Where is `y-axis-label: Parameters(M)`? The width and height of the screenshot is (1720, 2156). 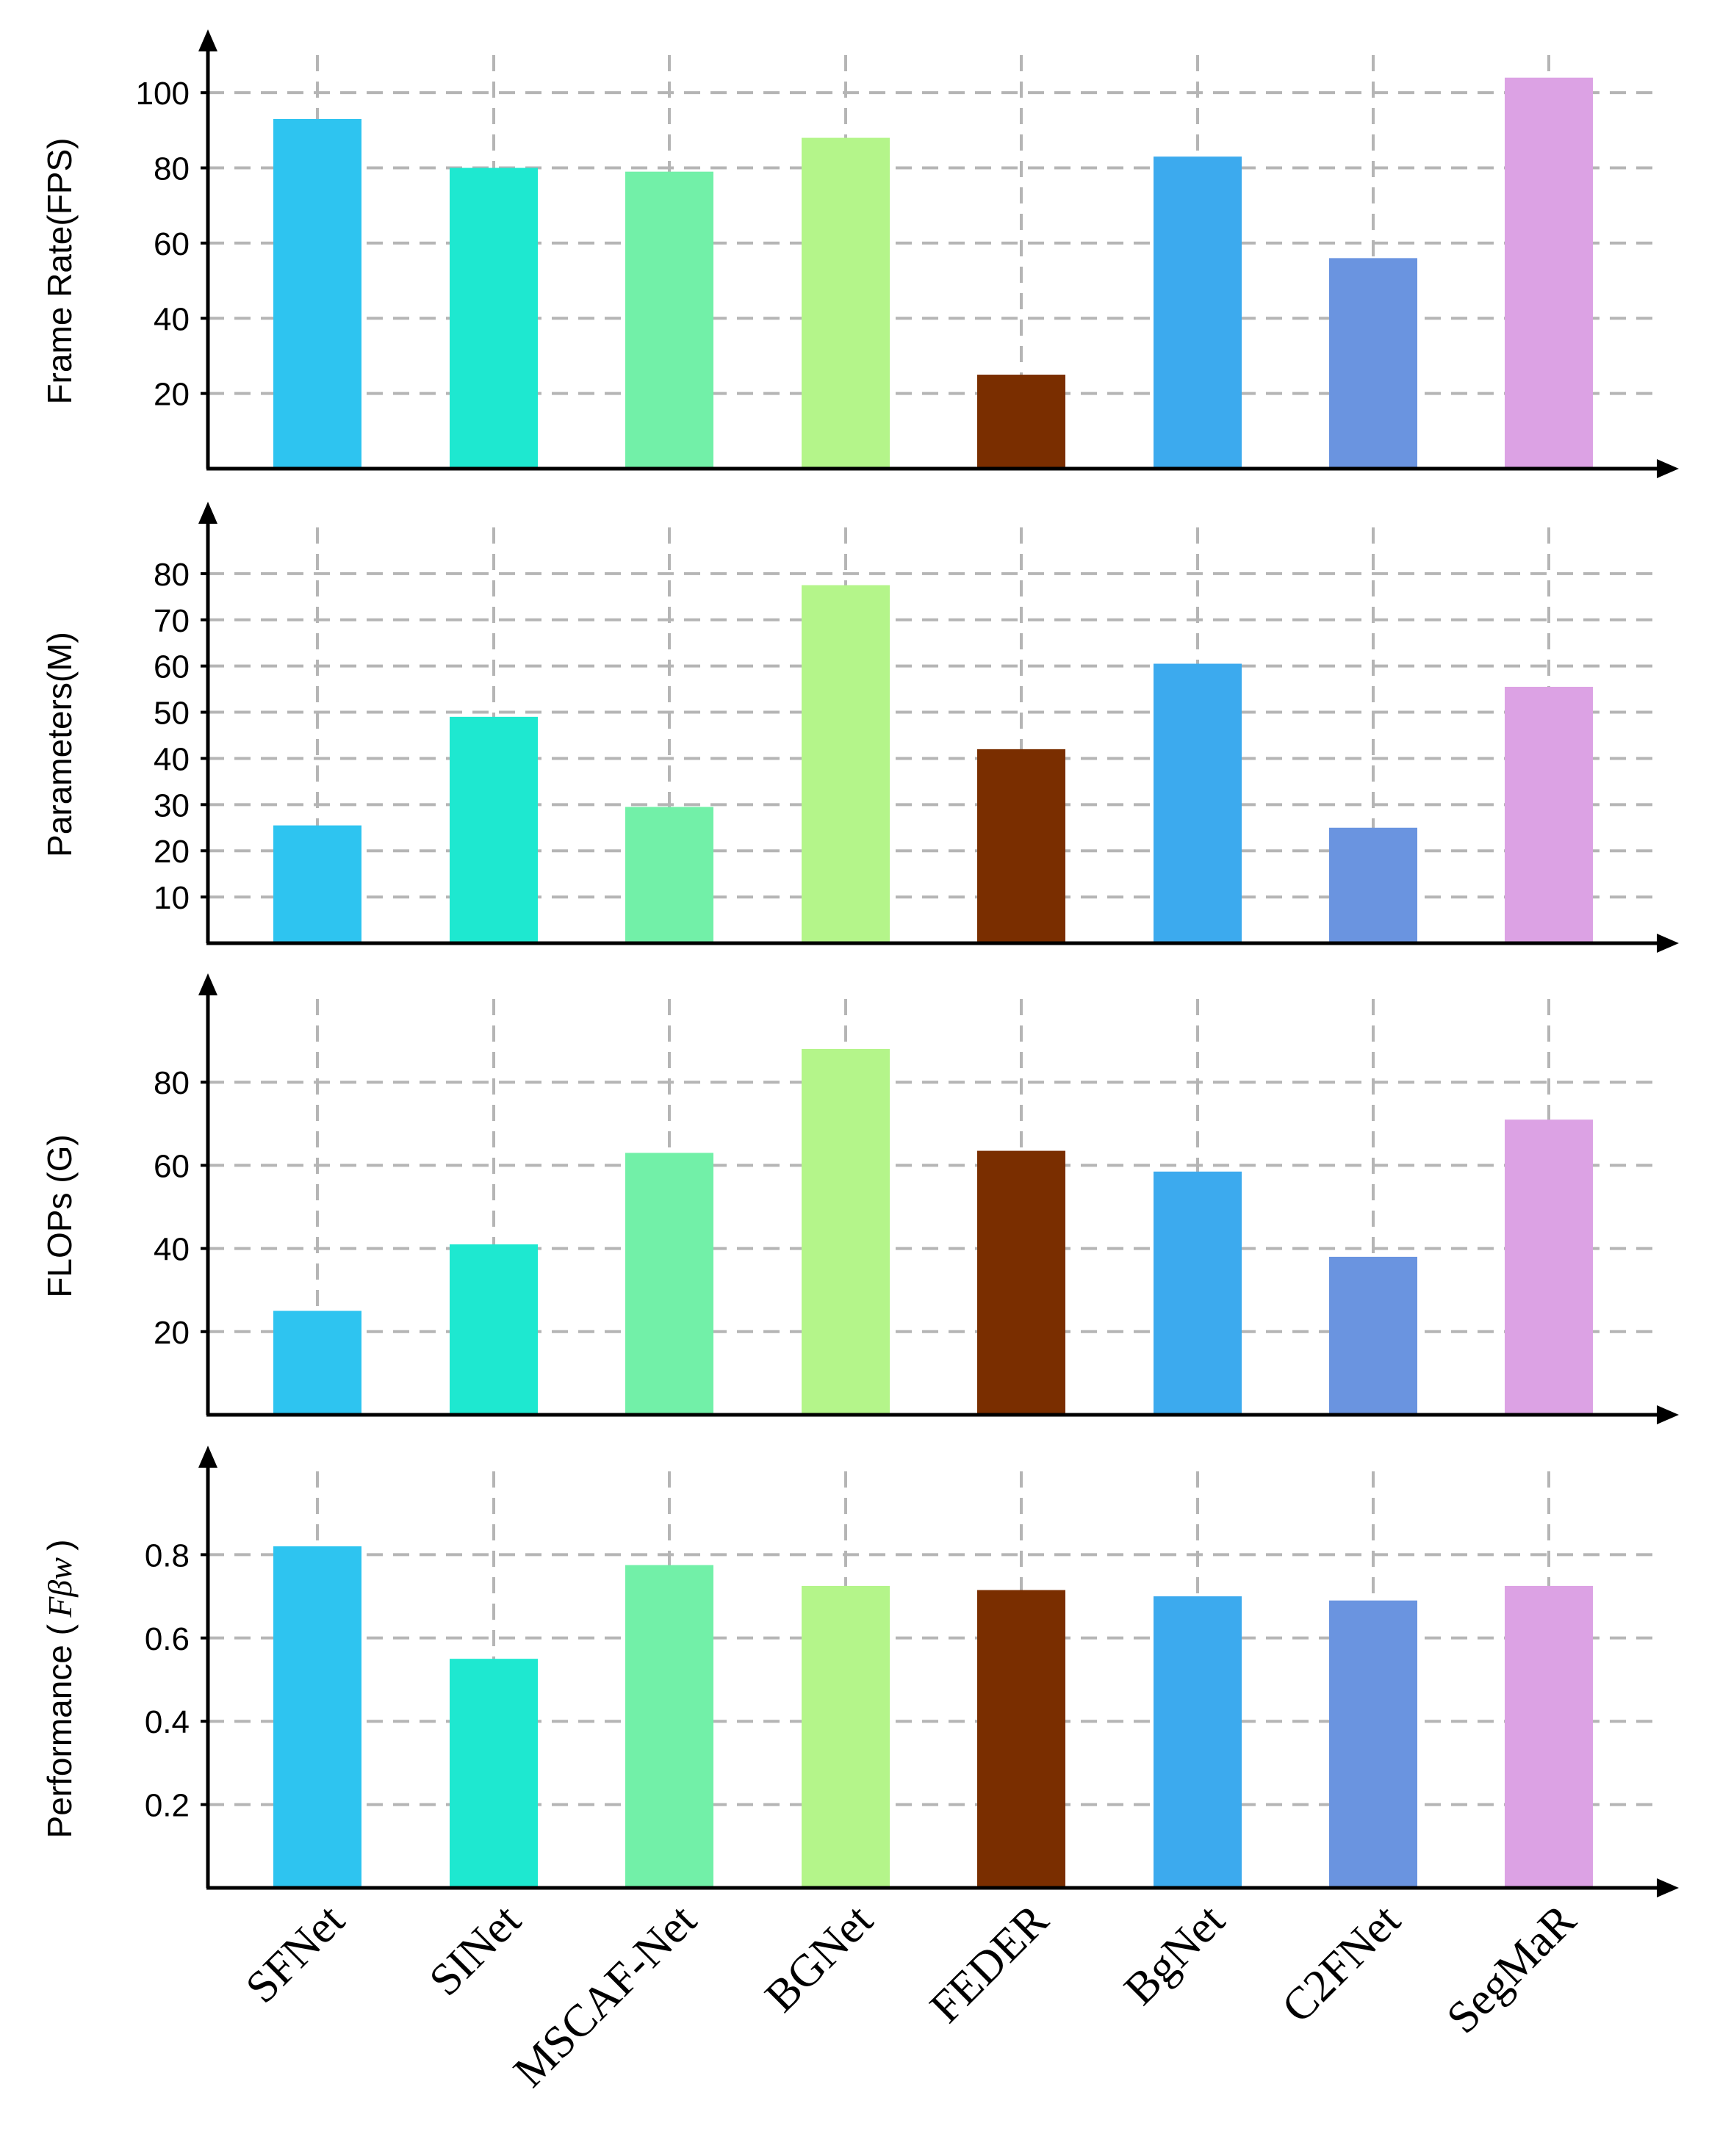
y-axis-label: Parameters(M) is located at coordinates (59, 744).